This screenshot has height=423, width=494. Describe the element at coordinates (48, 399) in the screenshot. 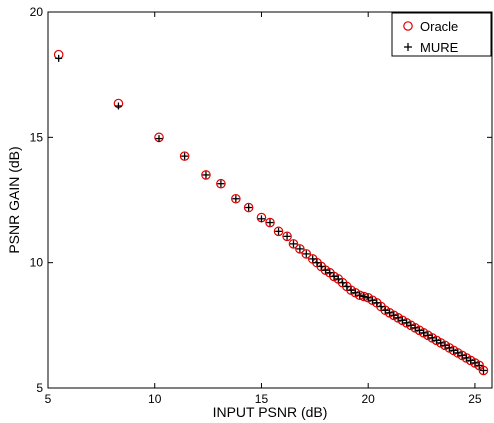

I see `x-tick-label: 5` at that location.